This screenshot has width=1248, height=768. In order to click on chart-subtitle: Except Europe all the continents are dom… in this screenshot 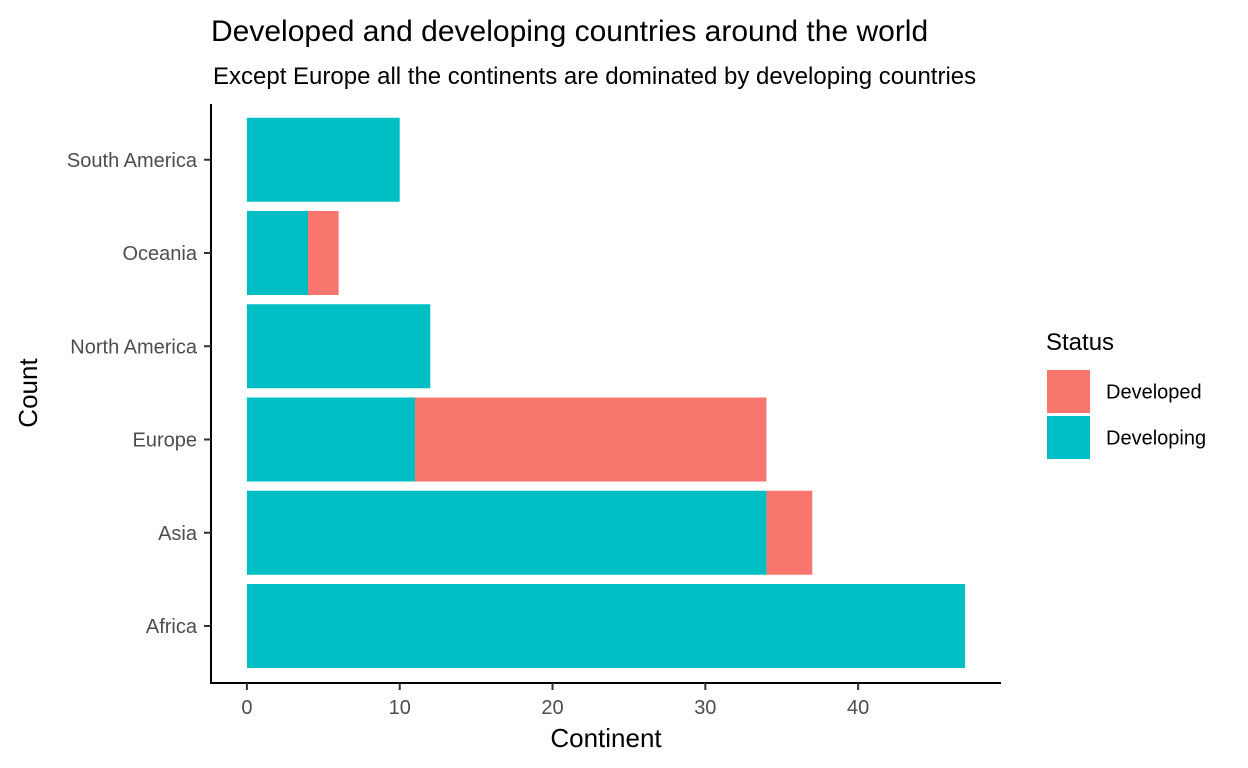, I will do `click(594, 76)`.